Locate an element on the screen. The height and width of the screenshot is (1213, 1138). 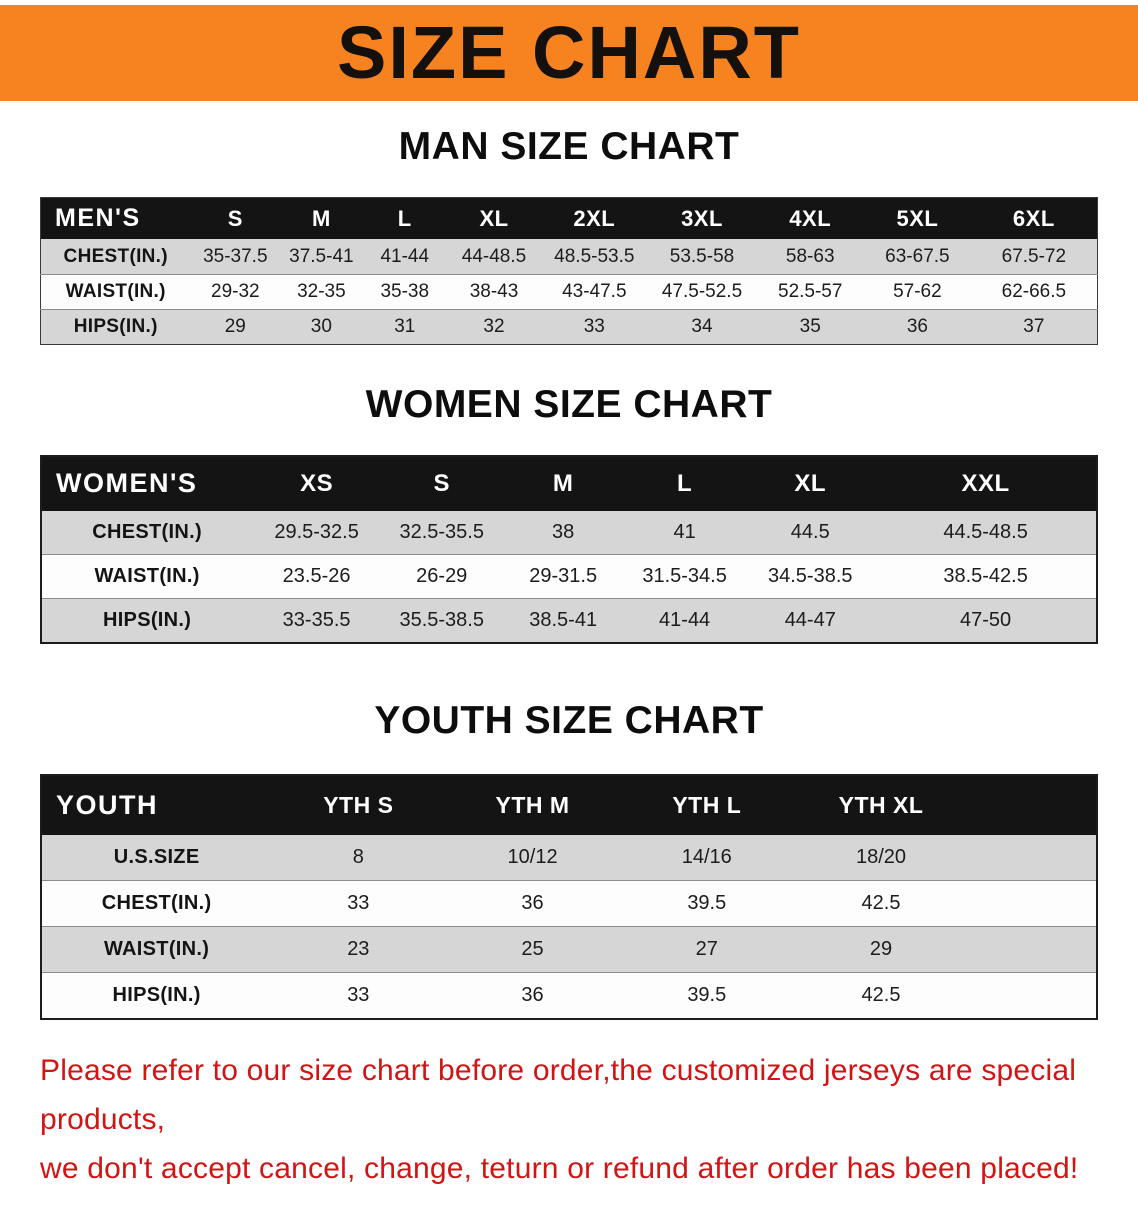
size-value-cell: 14/16 is located at coordinates (706, 856).